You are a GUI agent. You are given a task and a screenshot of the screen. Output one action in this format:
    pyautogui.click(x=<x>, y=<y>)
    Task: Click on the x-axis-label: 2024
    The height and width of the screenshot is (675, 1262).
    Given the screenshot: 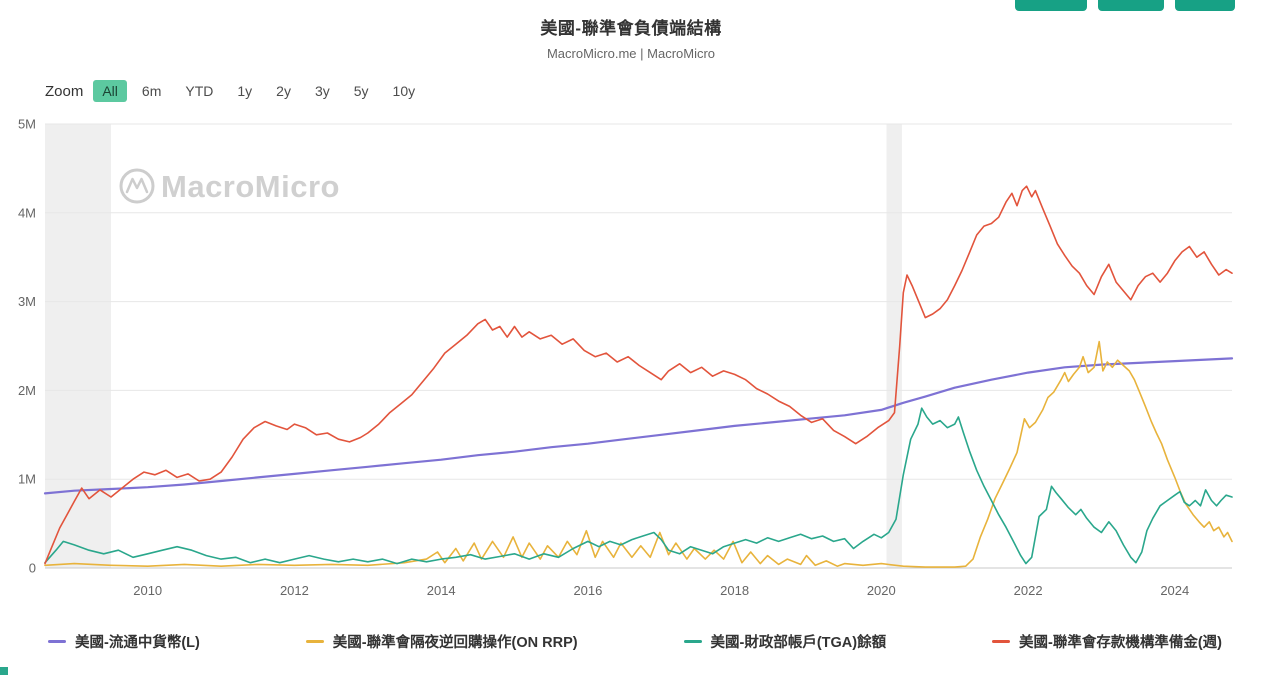 What is the action you would take?
    pyautogui.click(x=1174, y=590)
    